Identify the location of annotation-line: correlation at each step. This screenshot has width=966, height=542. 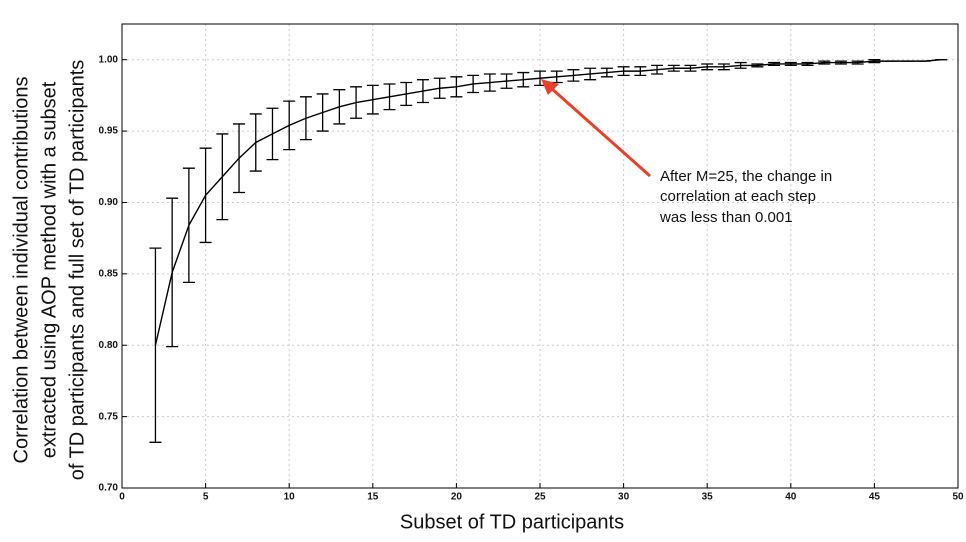
(738, 196).